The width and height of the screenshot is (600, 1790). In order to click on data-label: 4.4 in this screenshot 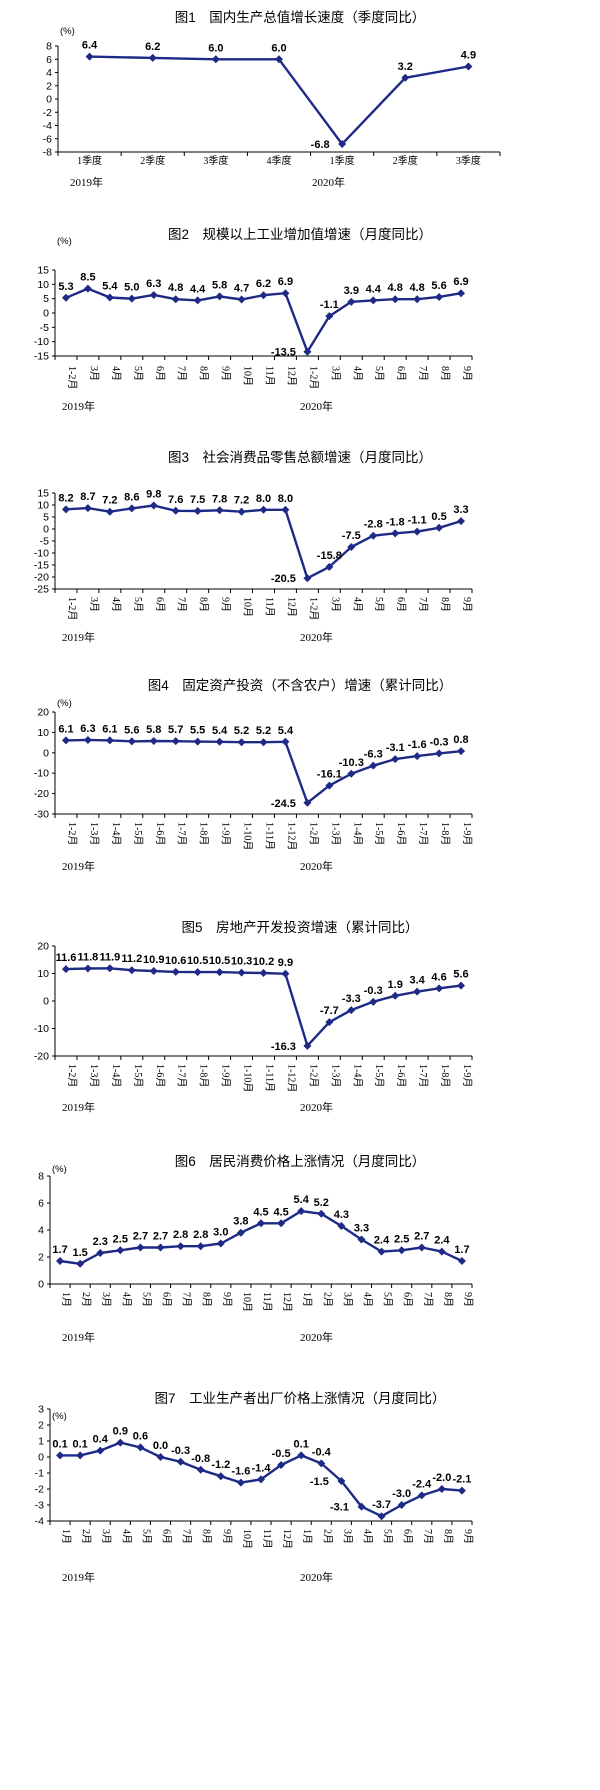, I will do `click(374, 289)`.